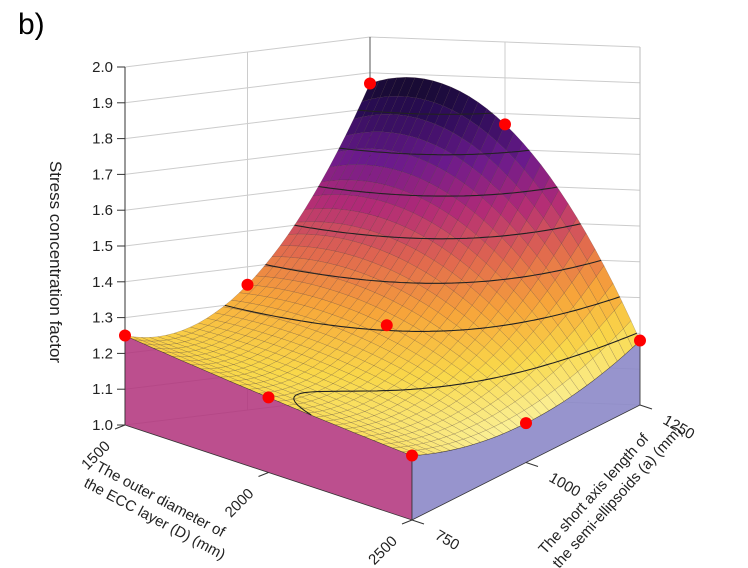 This screenshot has height=568, width=748. Describe the element at coordinates (564, 484) in the screenshot. I see `y-tick-label: 1000` at that location.